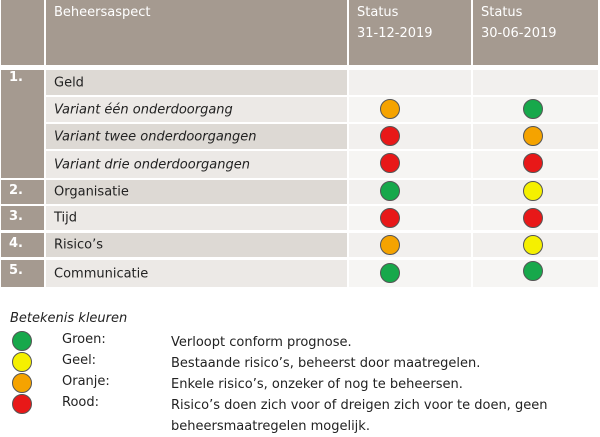 The height and width of the screenshot is (437, 600). I want to click on aspect-cell-organisatie: Organisatie, so click(196, 192).